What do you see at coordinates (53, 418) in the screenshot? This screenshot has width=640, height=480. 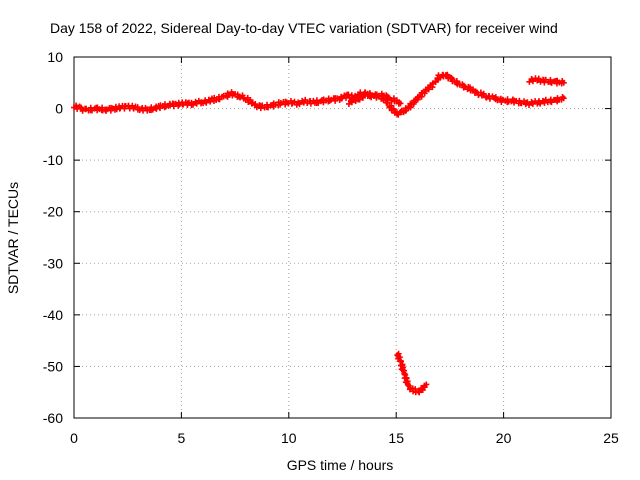 I see `y-tick-label: -60` at bounding box center [53, 418].